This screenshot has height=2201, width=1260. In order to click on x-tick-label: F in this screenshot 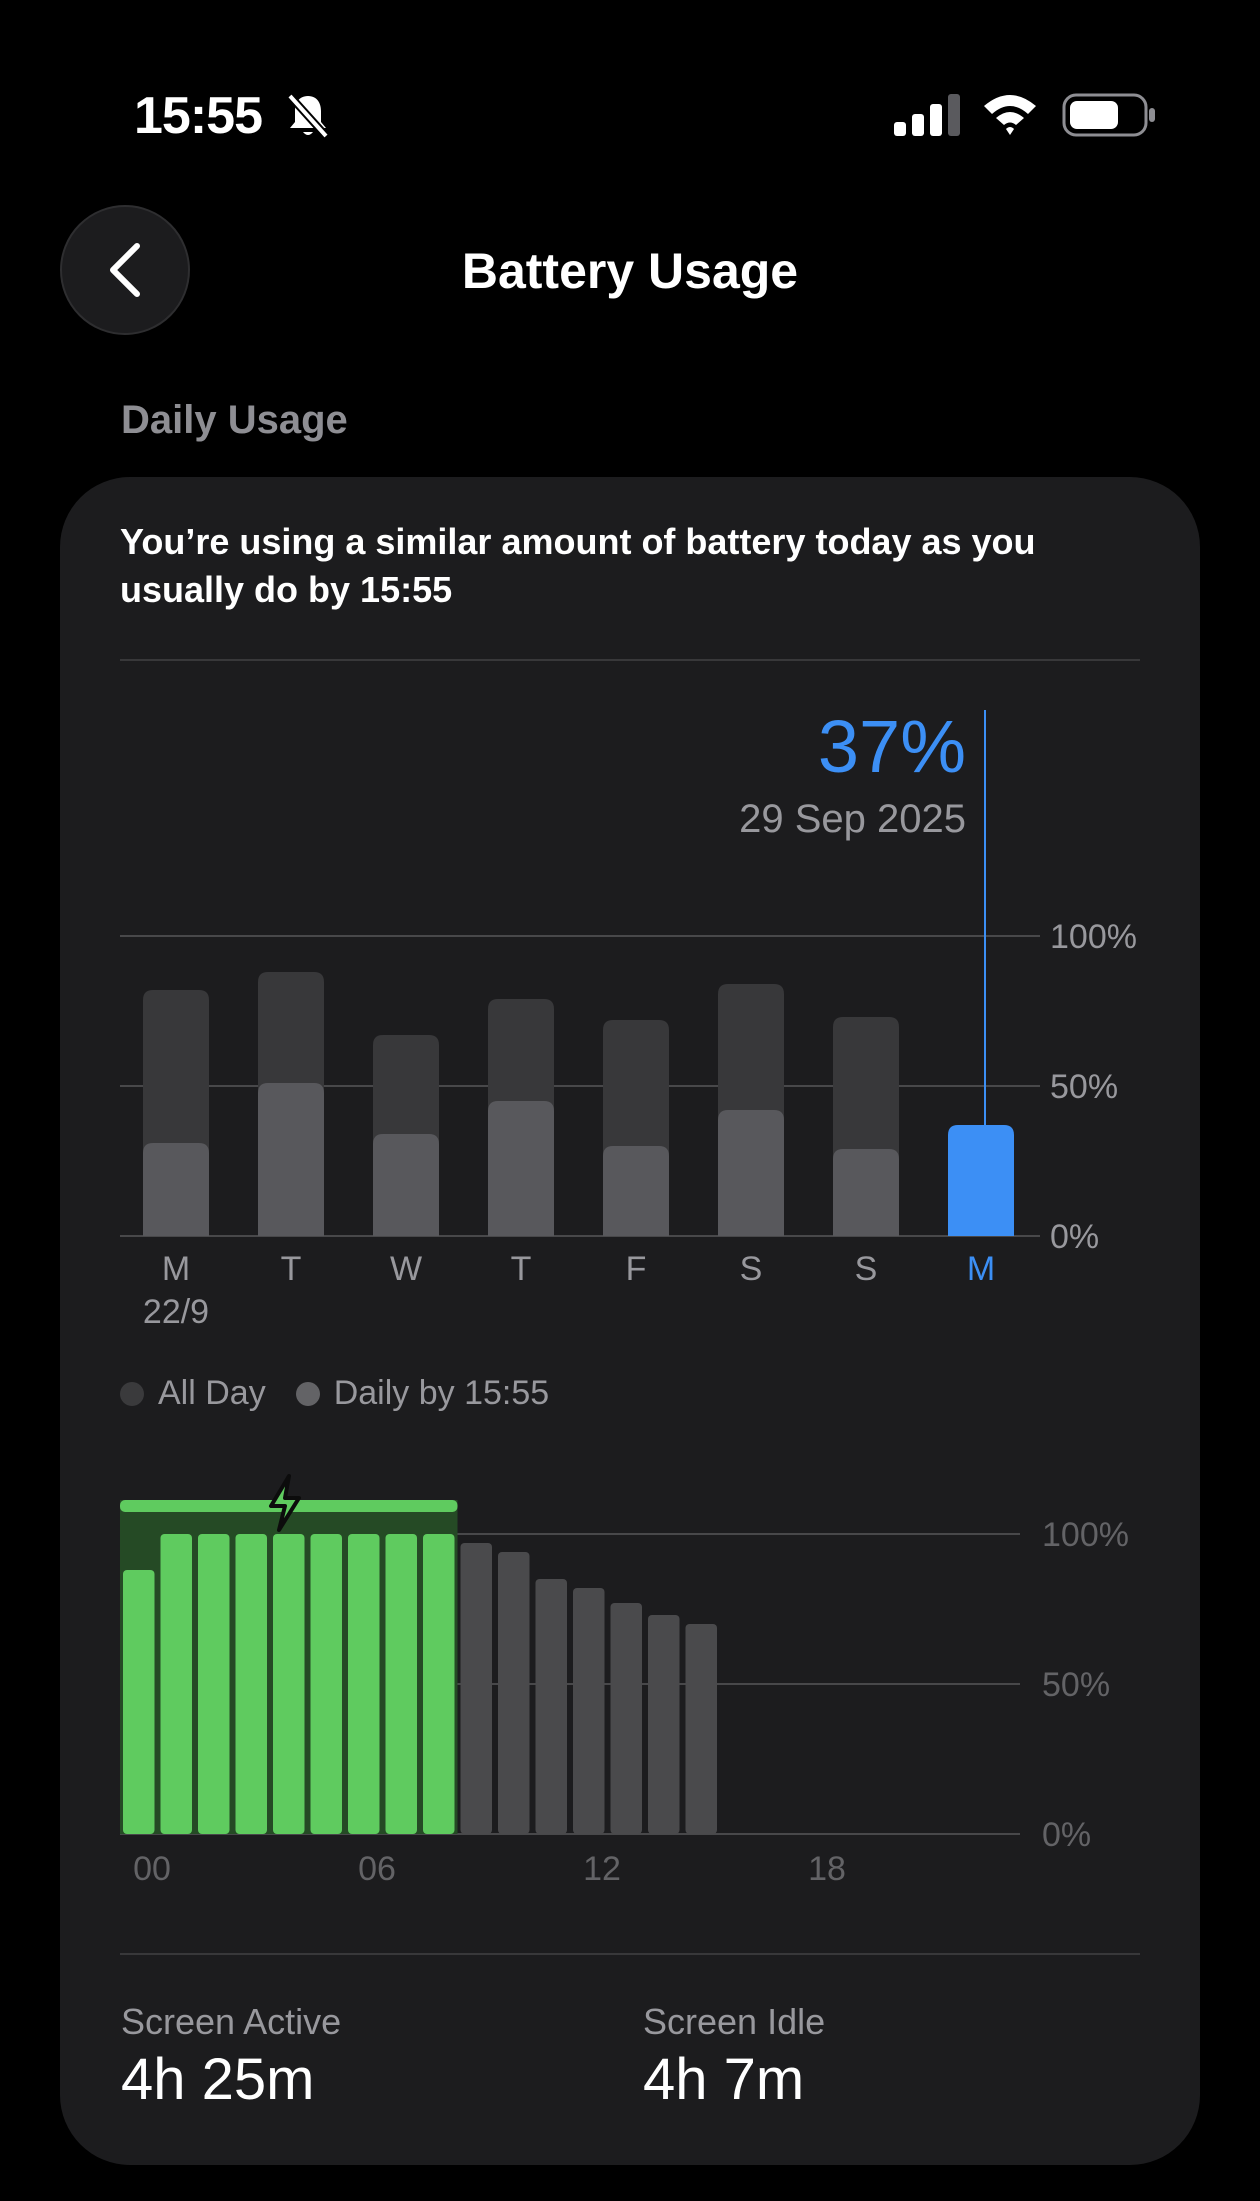, I will do `click(636, 1269)`.